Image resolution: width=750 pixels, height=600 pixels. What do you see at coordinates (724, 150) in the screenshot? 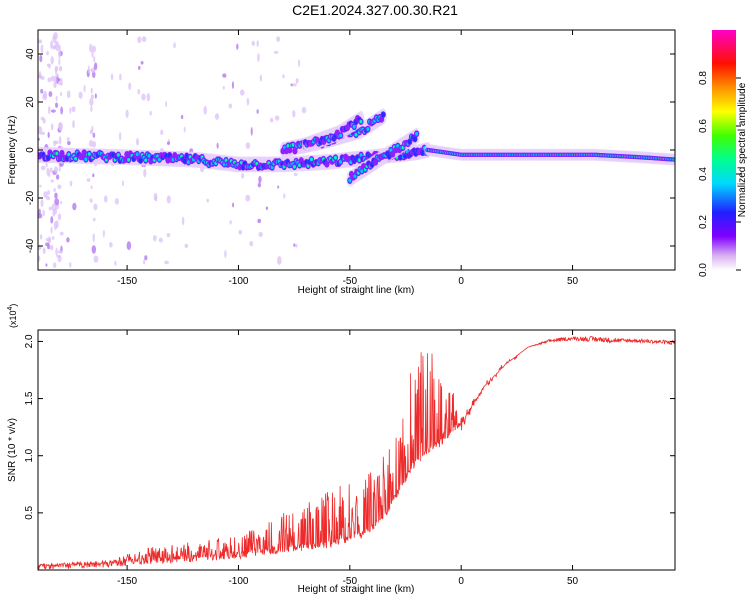
I see `colorbar-gradient` at bounding box center [724, 150].